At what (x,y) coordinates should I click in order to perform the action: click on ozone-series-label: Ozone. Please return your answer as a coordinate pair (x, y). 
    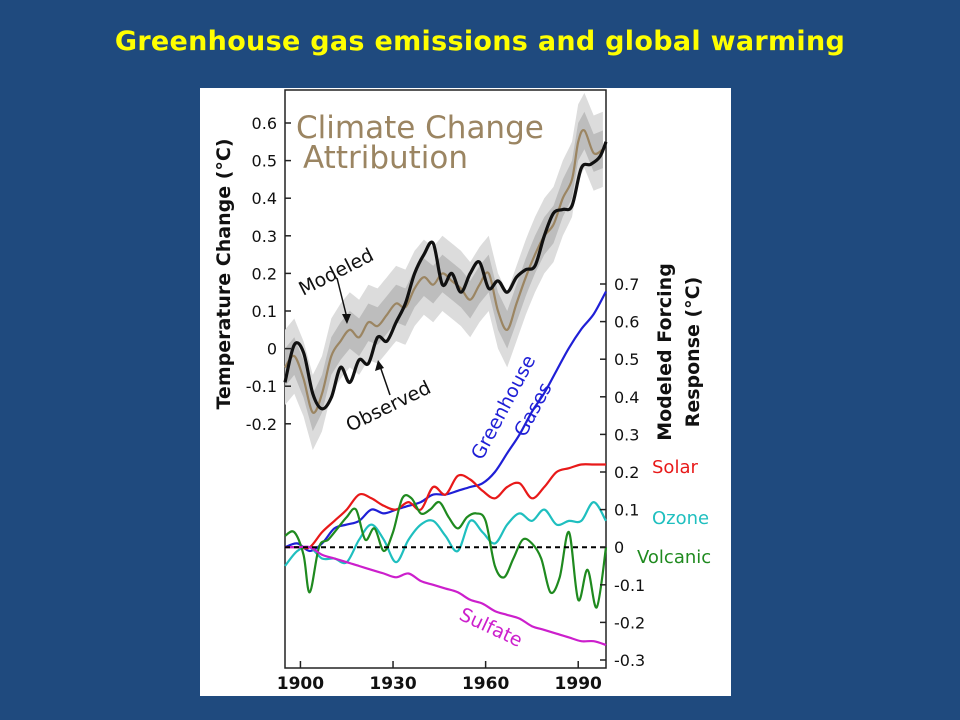
    Looking at the image, I should click on (680, 518).